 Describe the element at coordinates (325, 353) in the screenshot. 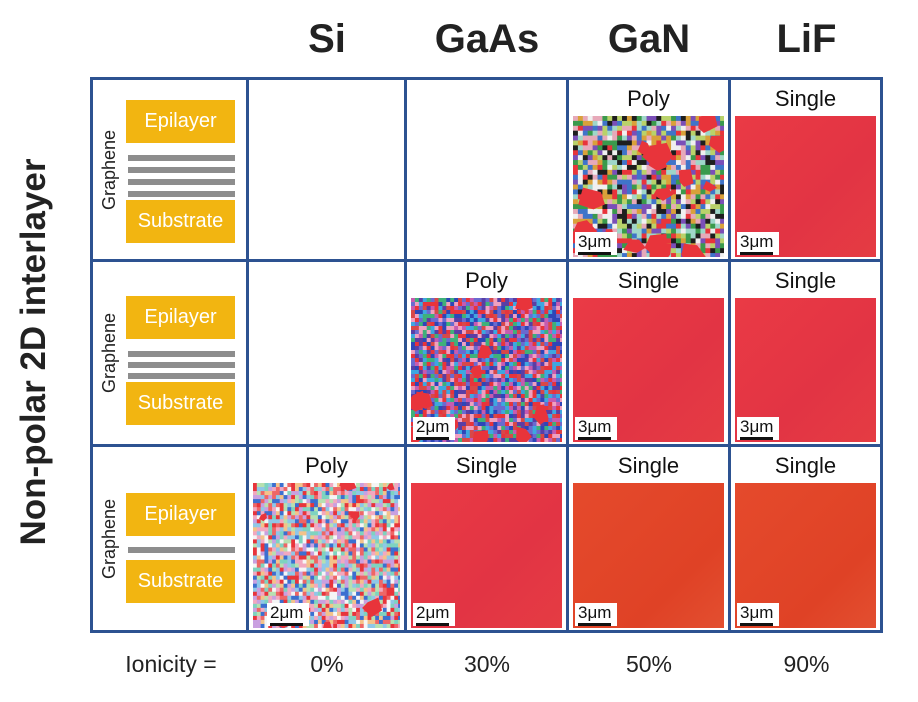

I see `cell-si-row2` at that location.